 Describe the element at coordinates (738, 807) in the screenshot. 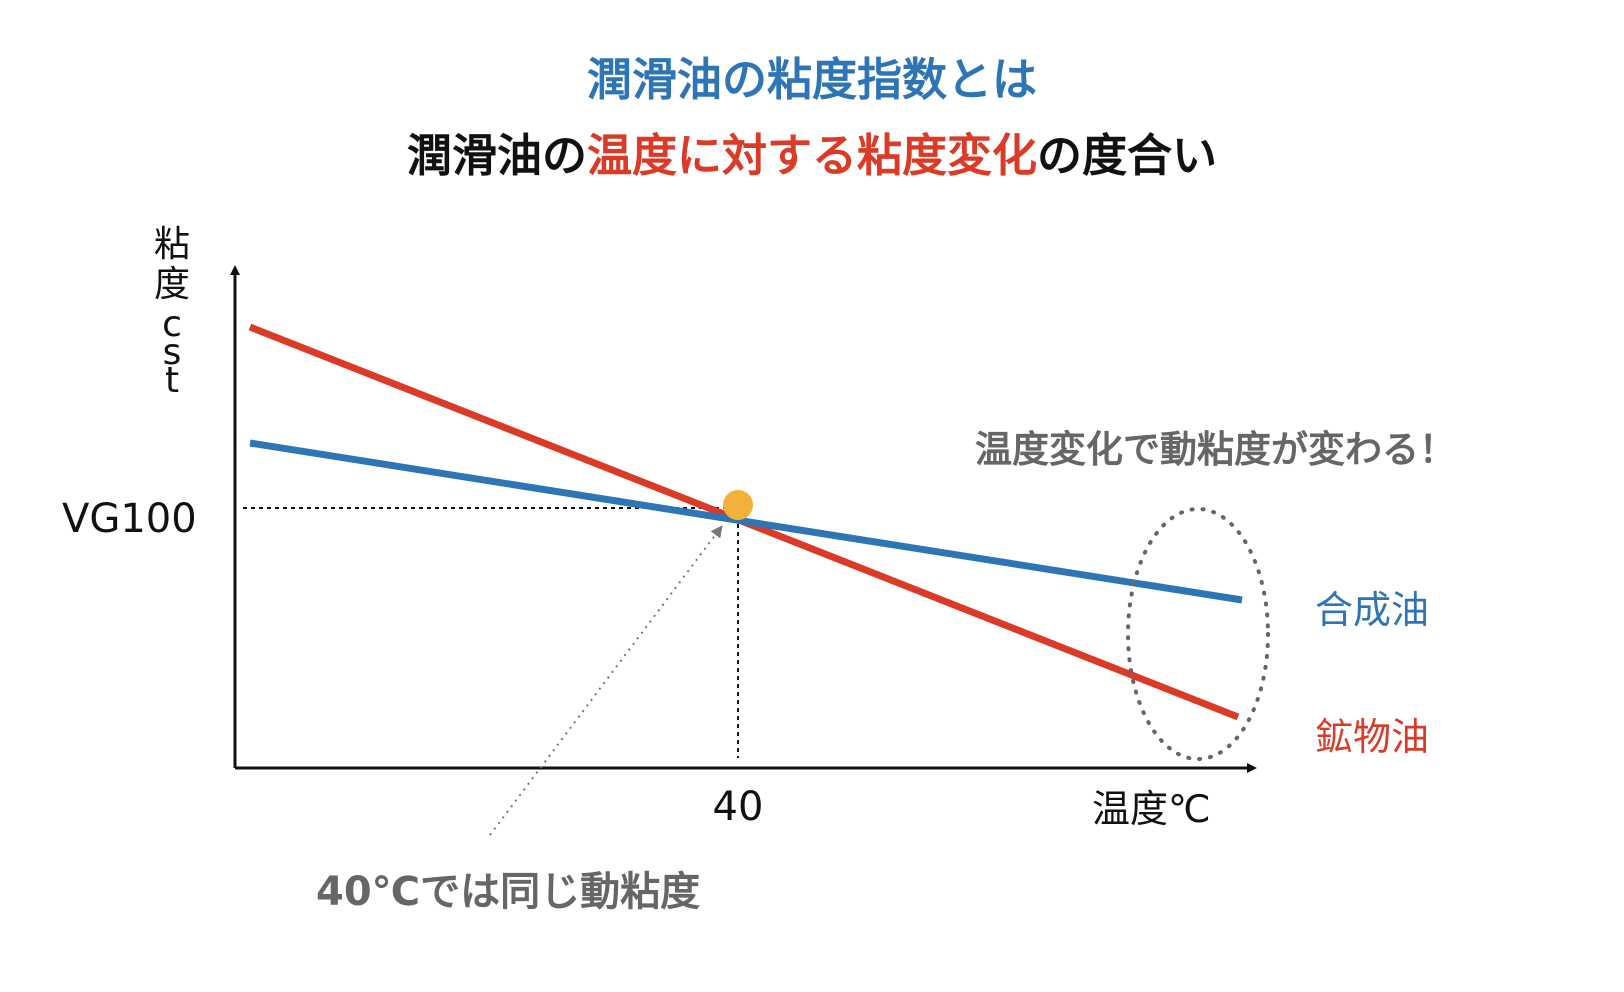

I see `x-40-label: 40` at that location.